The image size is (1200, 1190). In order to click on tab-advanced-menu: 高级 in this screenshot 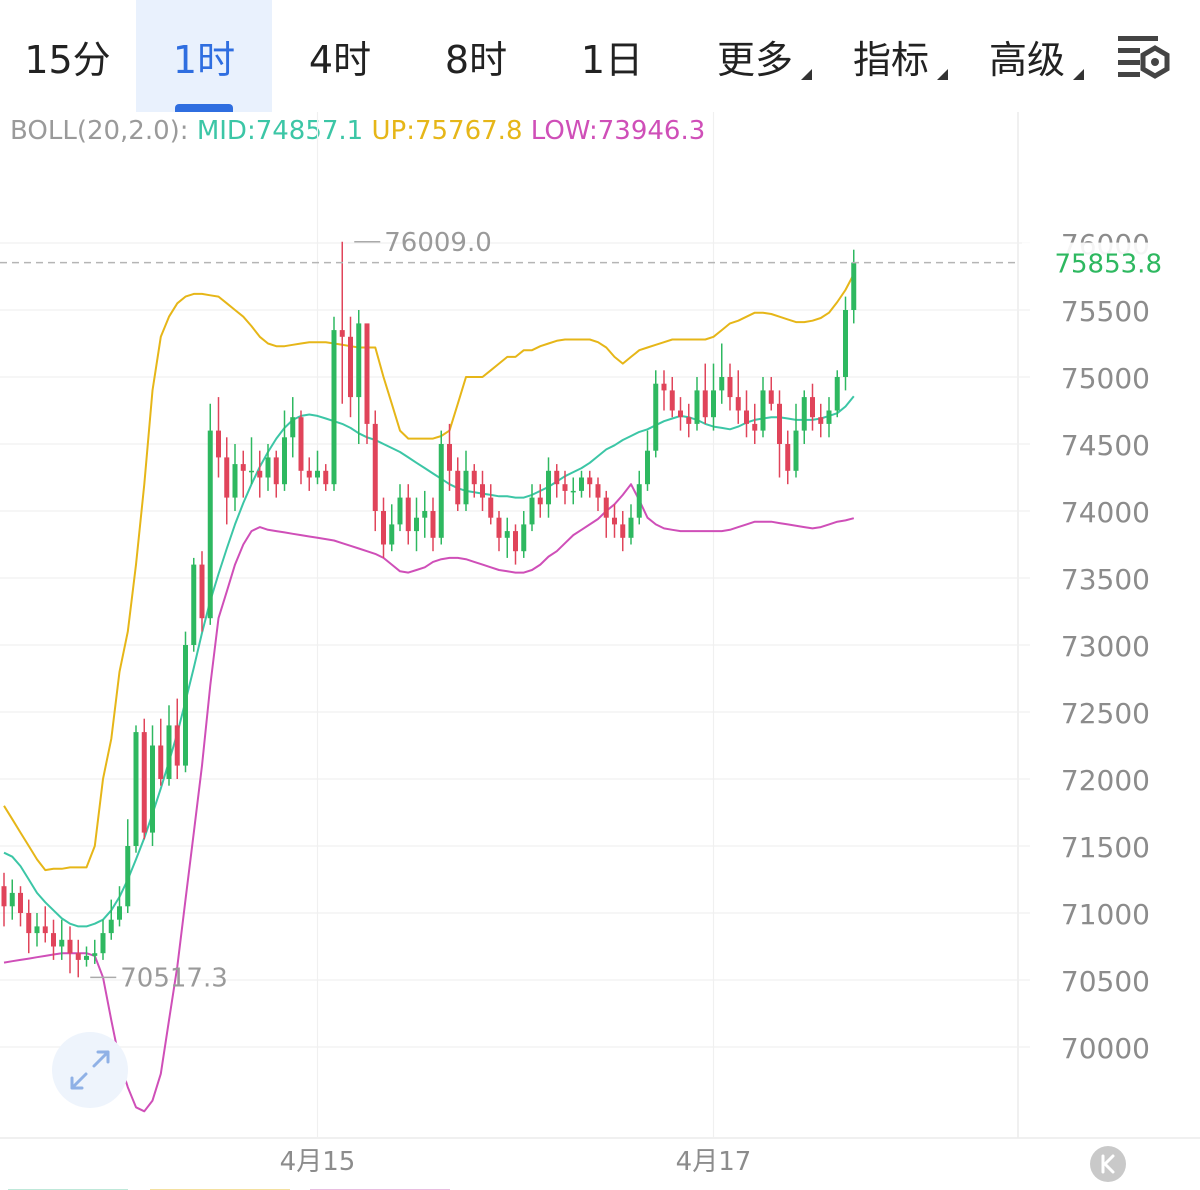, I will do `click(1028, 56)`.